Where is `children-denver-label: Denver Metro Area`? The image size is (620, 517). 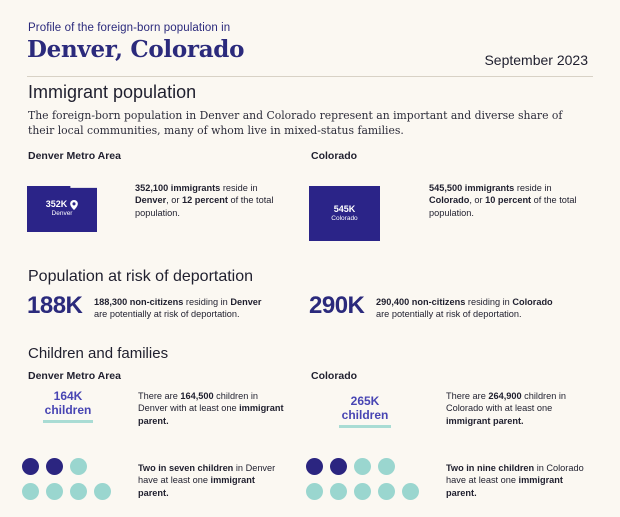 children-denver-label: Denver Metro Area is located at coordinates (74, 376).